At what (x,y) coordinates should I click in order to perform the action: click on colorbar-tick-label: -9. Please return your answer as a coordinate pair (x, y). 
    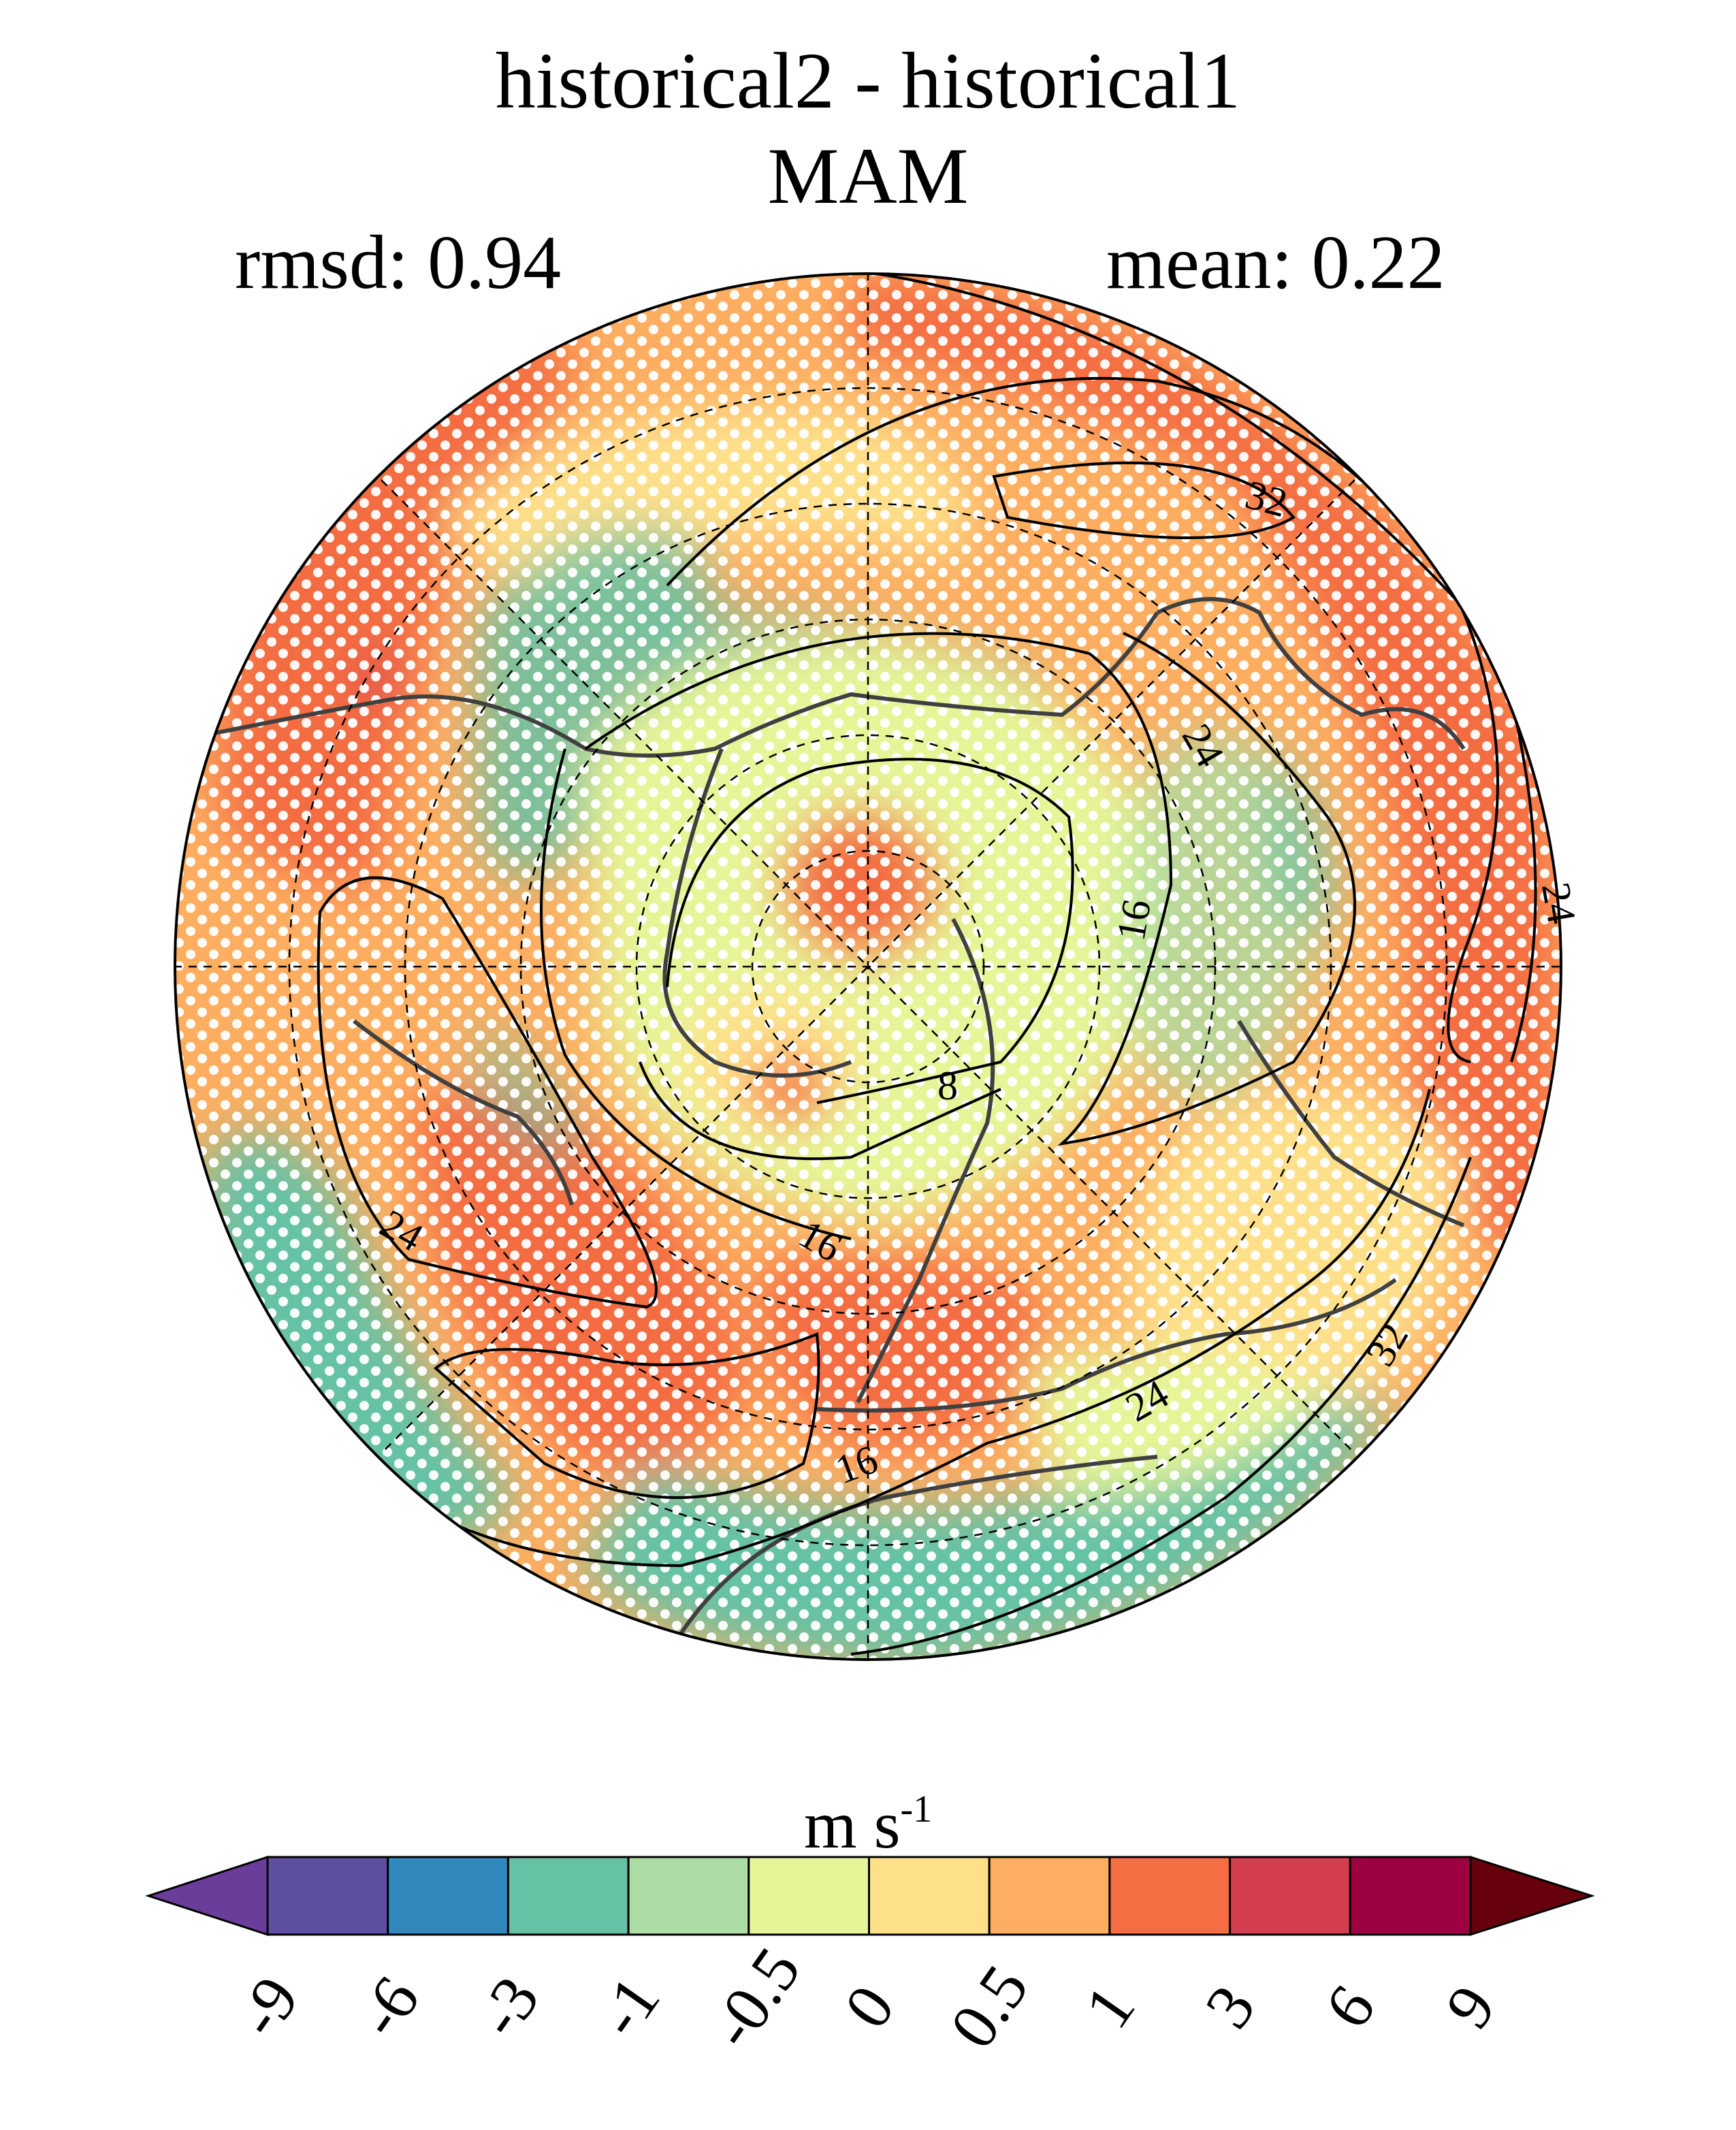
    Looking at the image, I should click on (267, 2006).